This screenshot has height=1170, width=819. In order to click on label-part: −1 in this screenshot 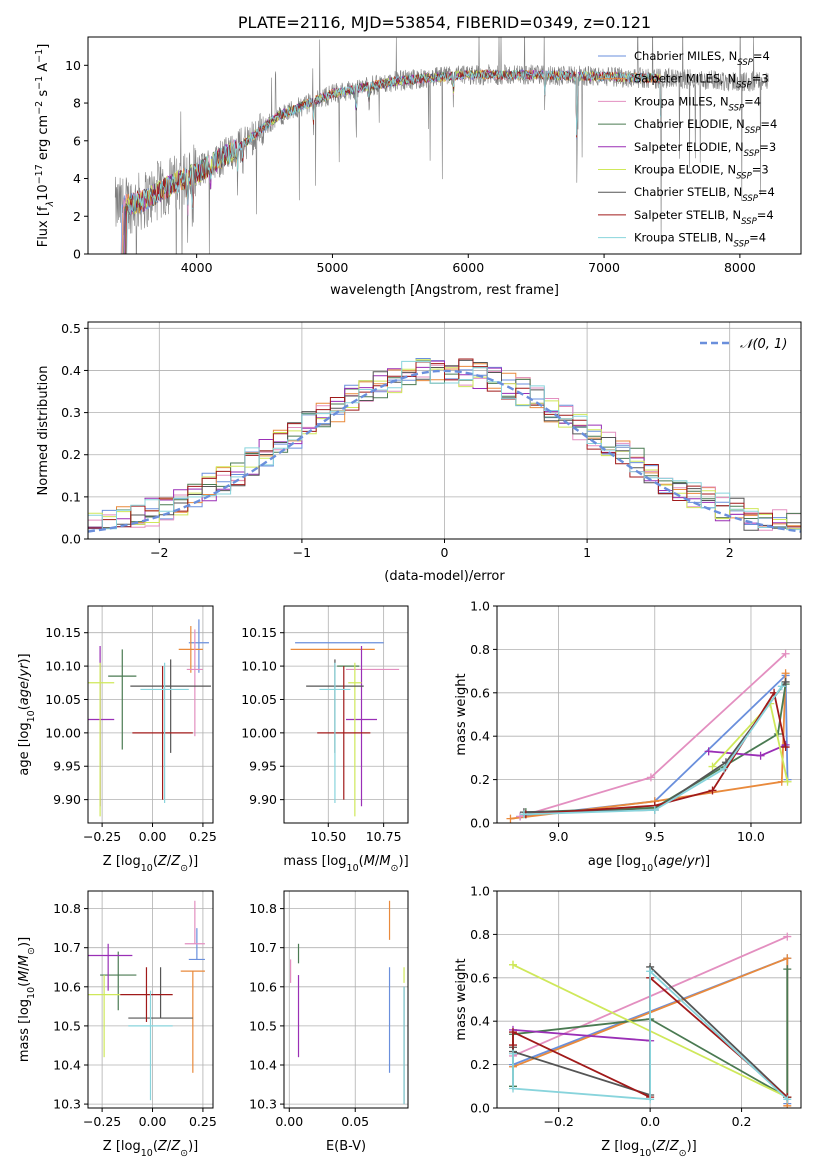, I will do `click(39, 56)`.